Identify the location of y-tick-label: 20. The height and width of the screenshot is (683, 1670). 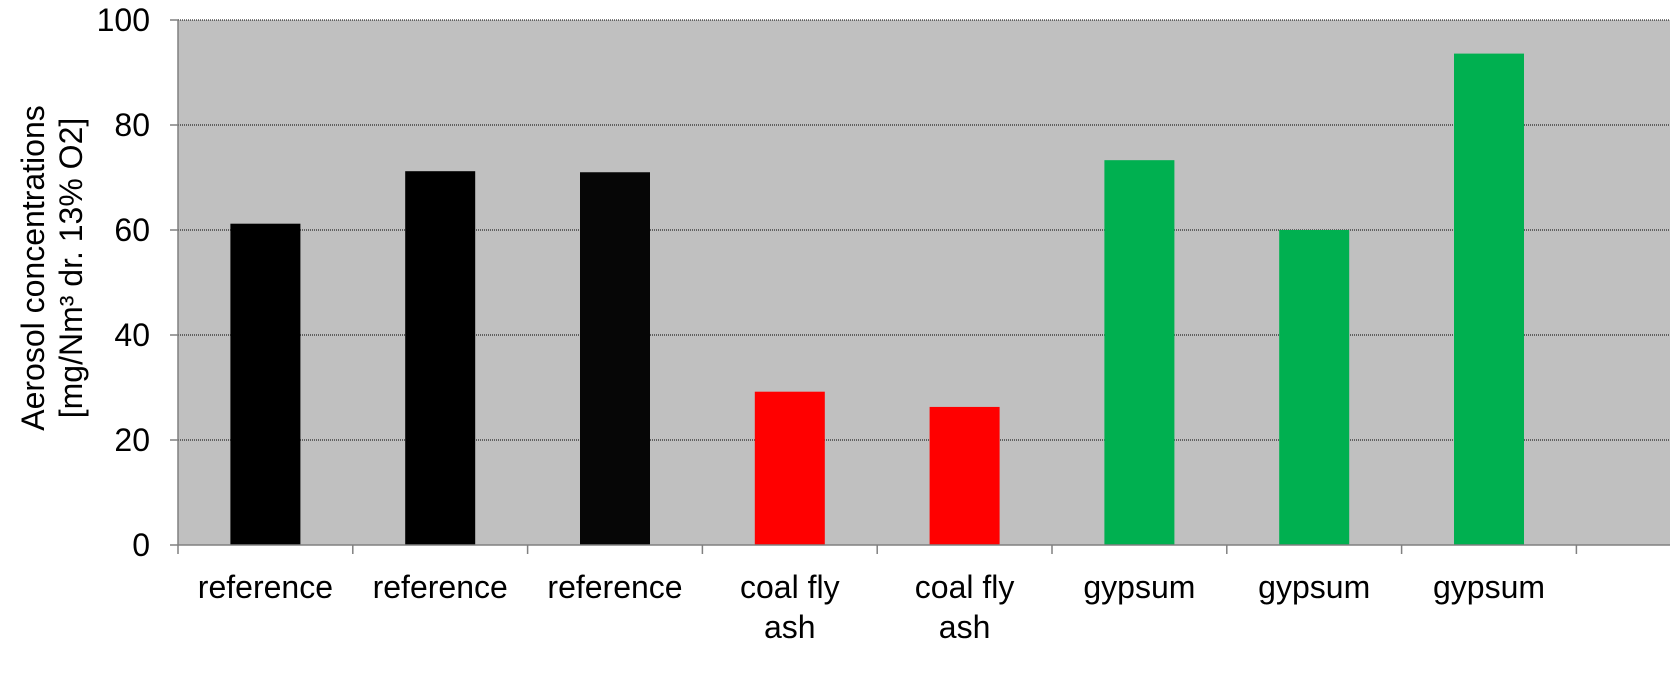
(132, 440).